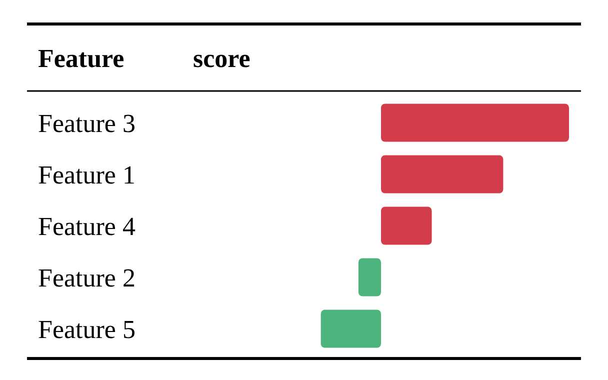 The height and width of the screenshot is (380, 608). What do you see at coordinates (87, 226) in the screenshot?
I see `y-tick-label: Feature 4` at bounding box center [87, 226].